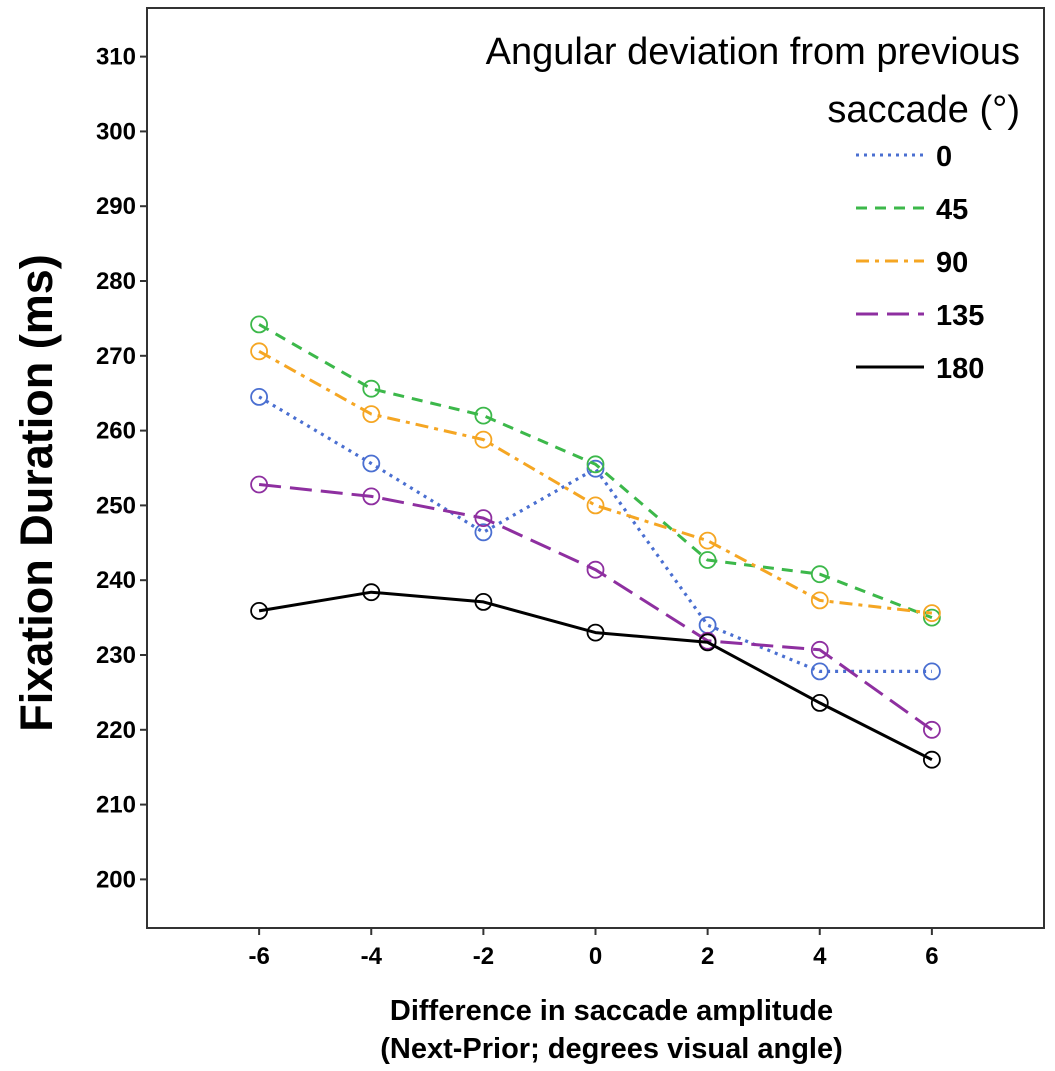 This screenshot has height=1071, width=1055. I want to click on legend-label-135: 135, so click(960, 316).